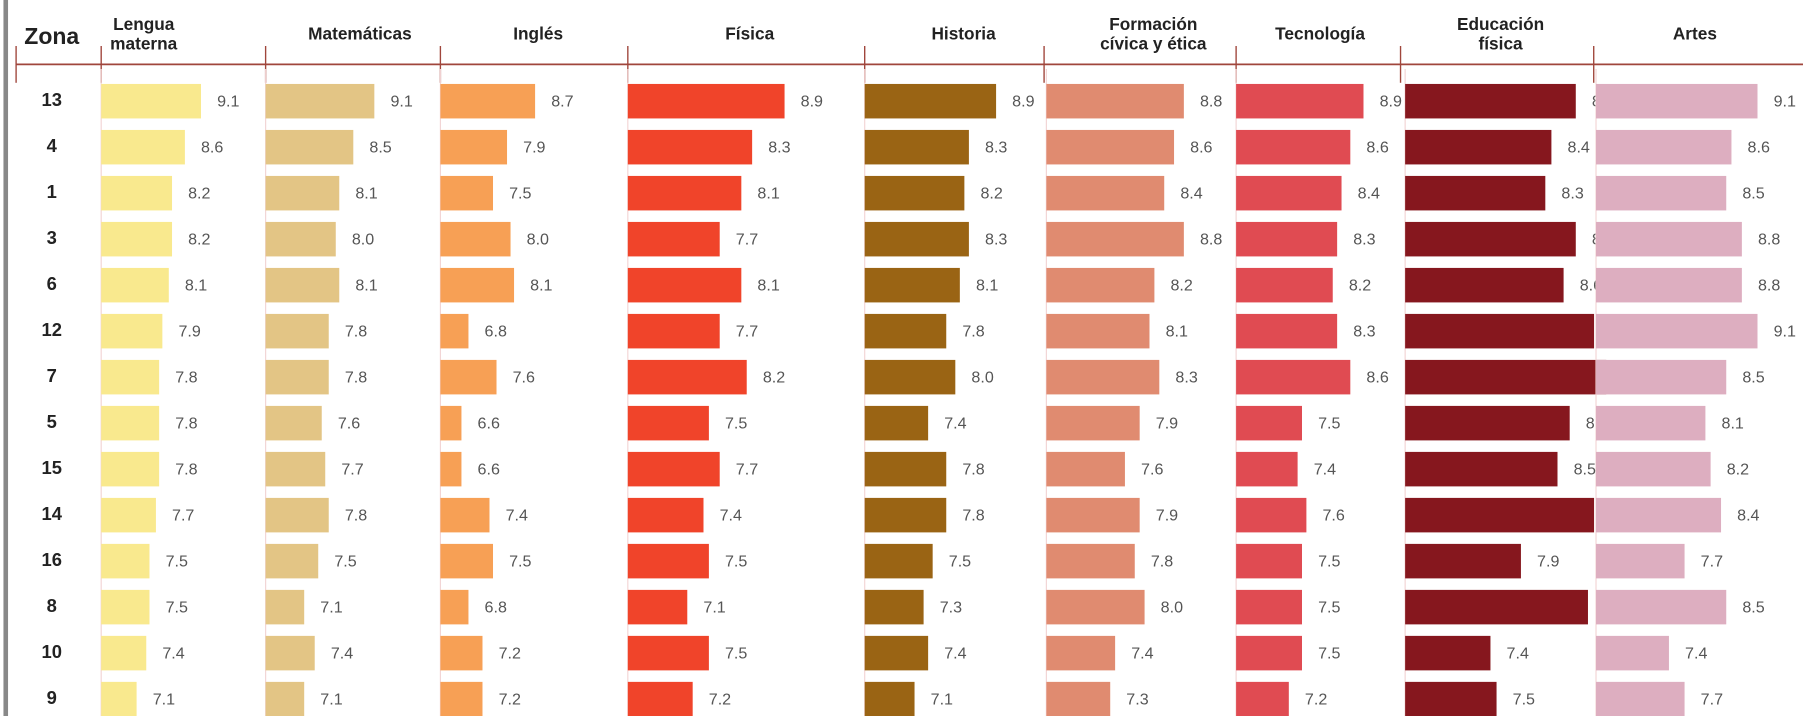  What do you see at coordinates (1694, 34) in the screenshot?
I see `column-header: Artes` at bounding box center [1694, 34].